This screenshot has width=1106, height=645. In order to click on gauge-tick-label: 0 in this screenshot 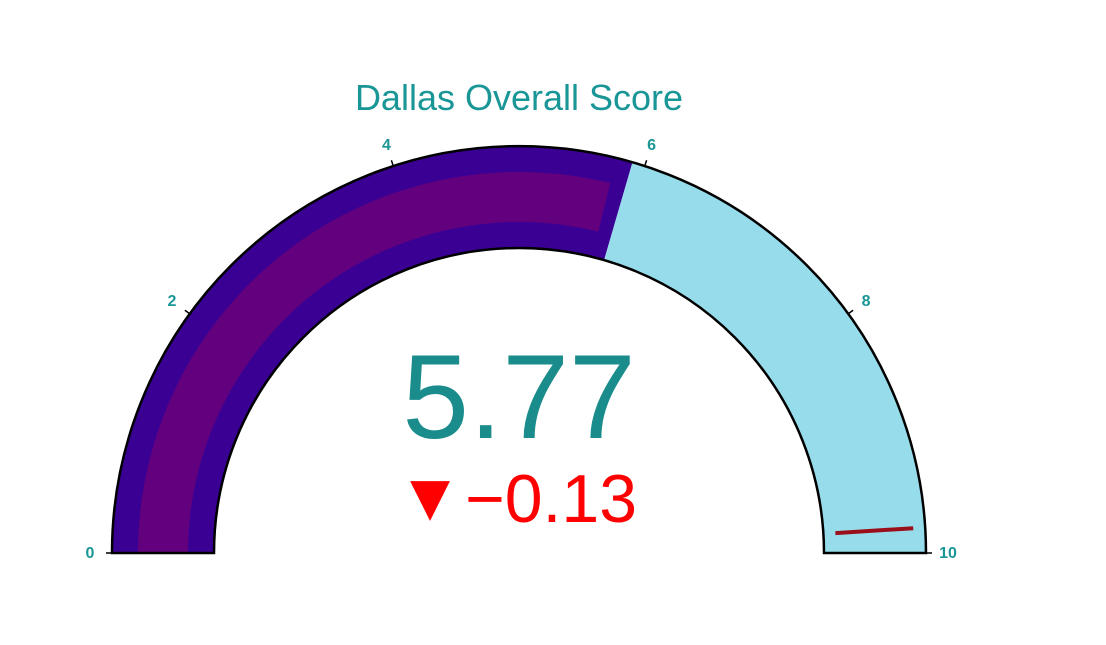, I will do `click(90, 553)`.